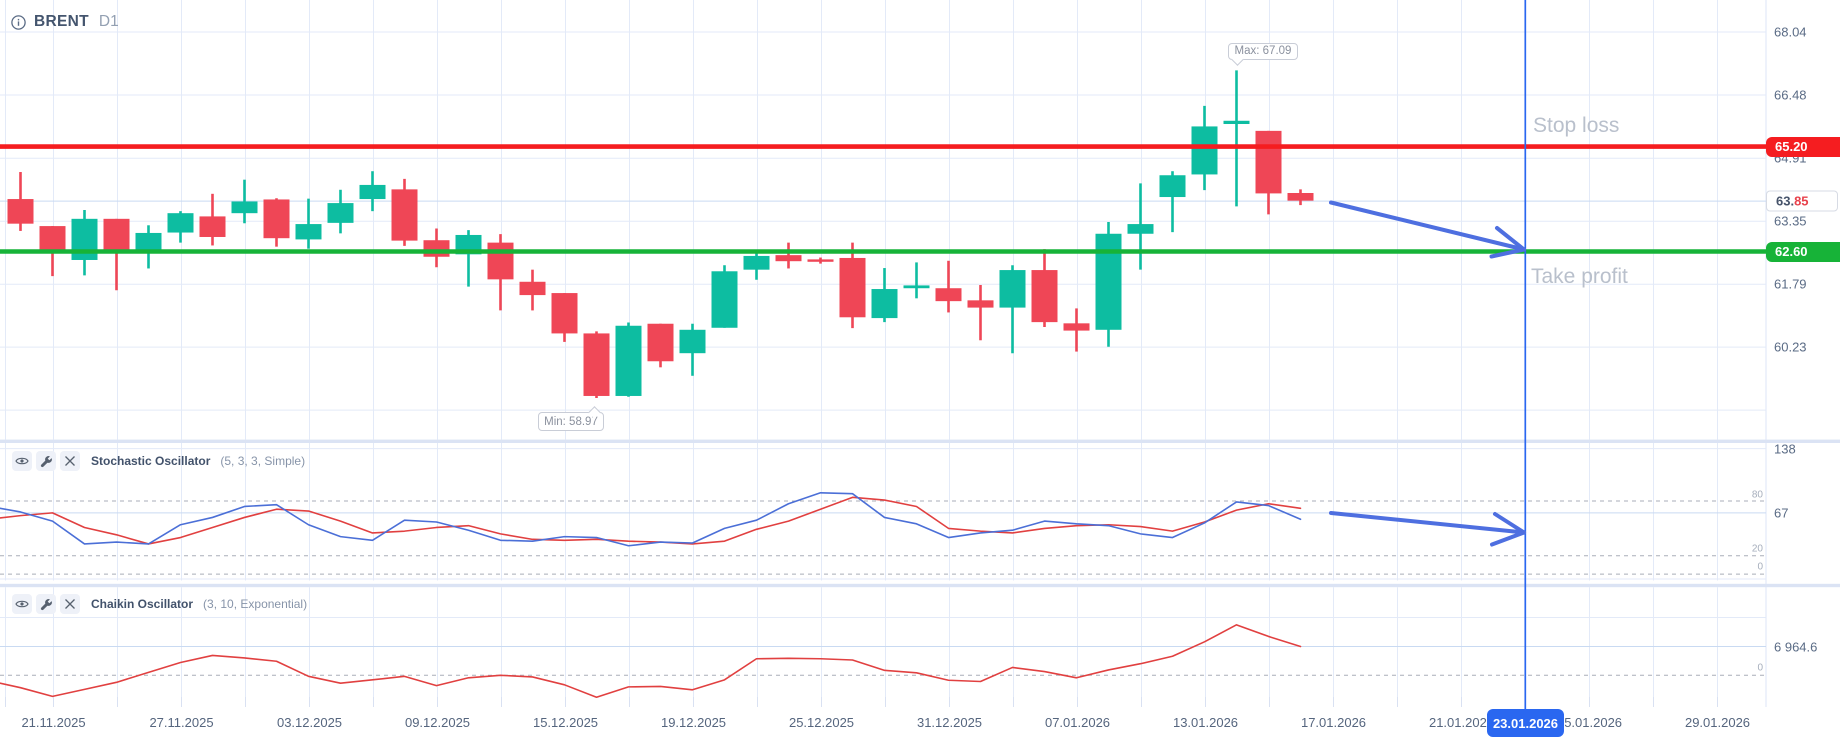 The image size is (1840, 738). Describe the element at coordinates (151, 461) in the screenshot. I see `stochastic-title: Stochastic Oscillator` at that location.